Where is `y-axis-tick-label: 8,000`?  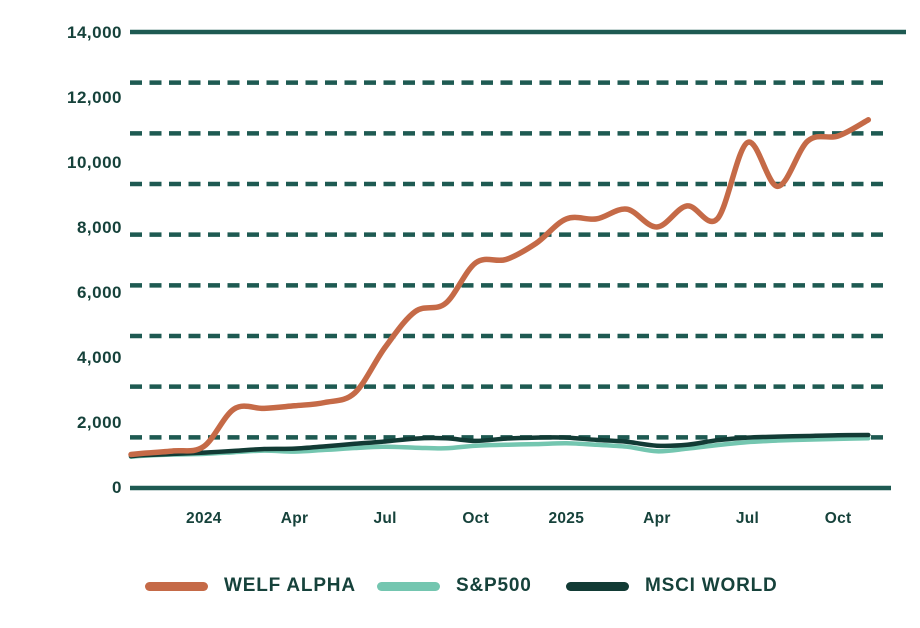 y-axis-tick-label: 8,000 is located at coordinates (99, 227).